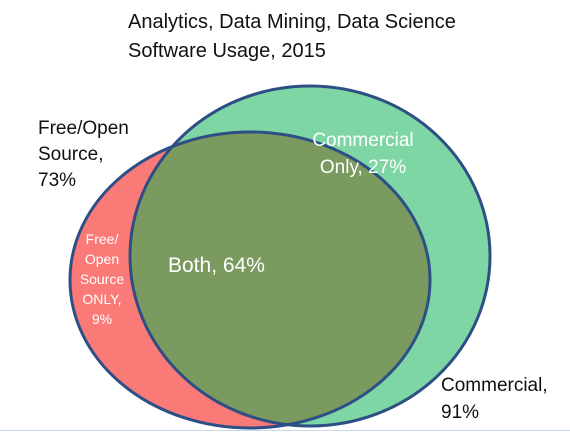 This screenshot has width=570, height=434. Describe the element at coordinates (285, 430) in the screenshot. I see `bottom-divider` at that location.